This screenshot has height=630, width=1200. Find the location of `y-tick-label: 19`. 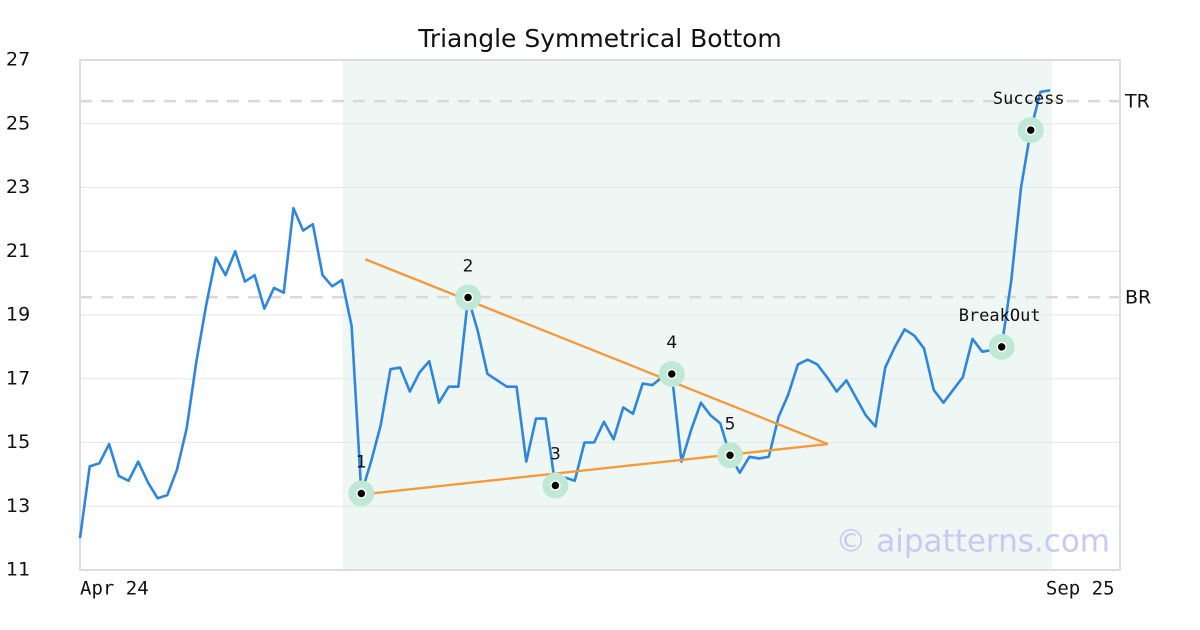

y-tick-label: 19 is located at coordinates (18, 315).